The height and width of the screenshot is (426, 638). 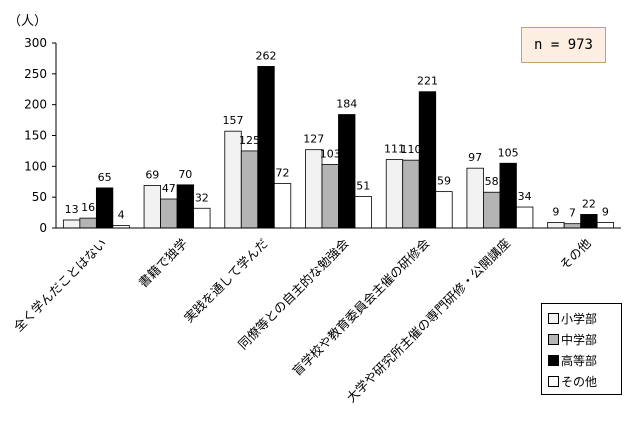 What do you see at coordinates (202, 197) in the screenshot?
I see `data-label-other: 32` at bounding box center [202, 197].